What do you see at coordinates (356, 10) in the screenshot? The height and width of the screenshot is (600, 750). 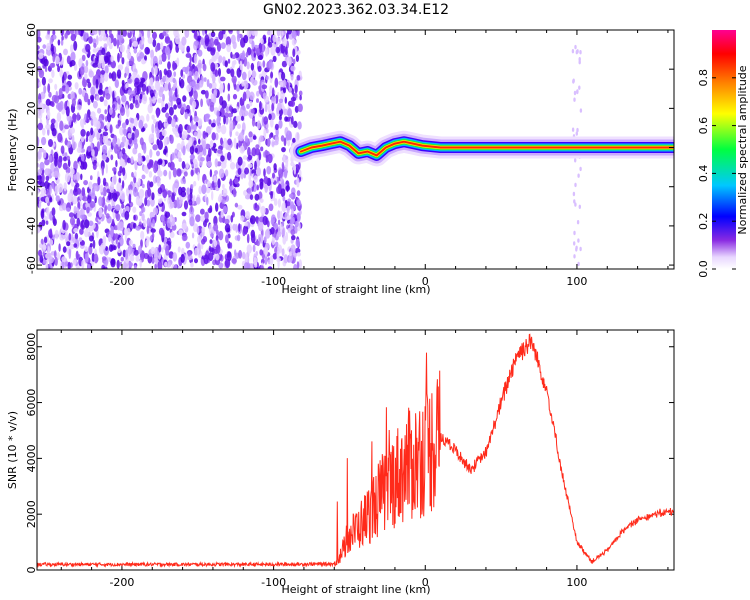 I see `figure-title: GN02.2023.362.03.34.E12` at bounding box center [356, 10].